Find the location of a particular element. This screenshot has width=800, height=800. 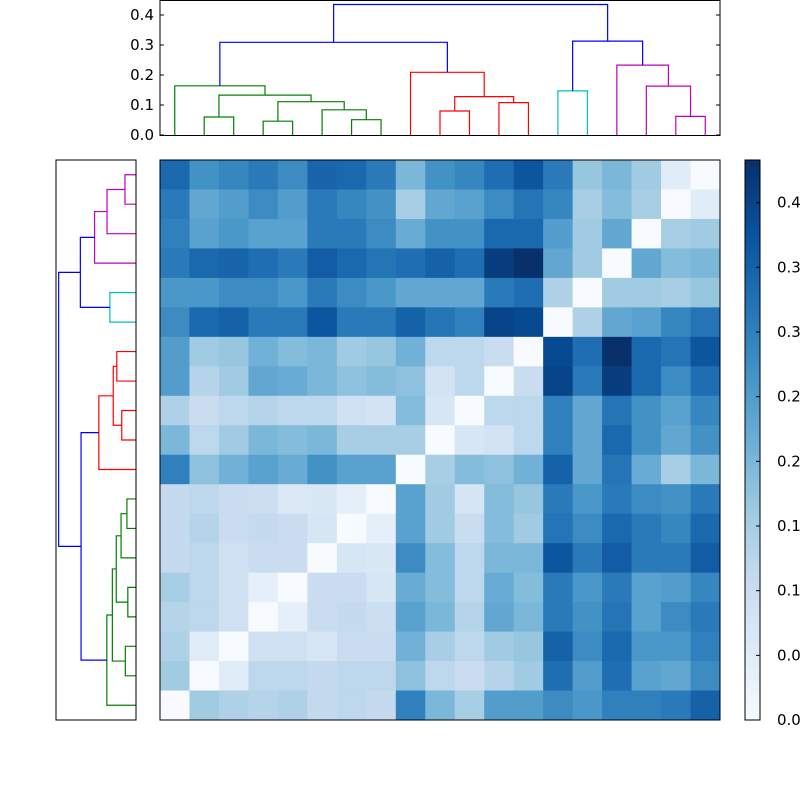

colorbar-tick-label: 0.20 is located at coordinates (788, 461).